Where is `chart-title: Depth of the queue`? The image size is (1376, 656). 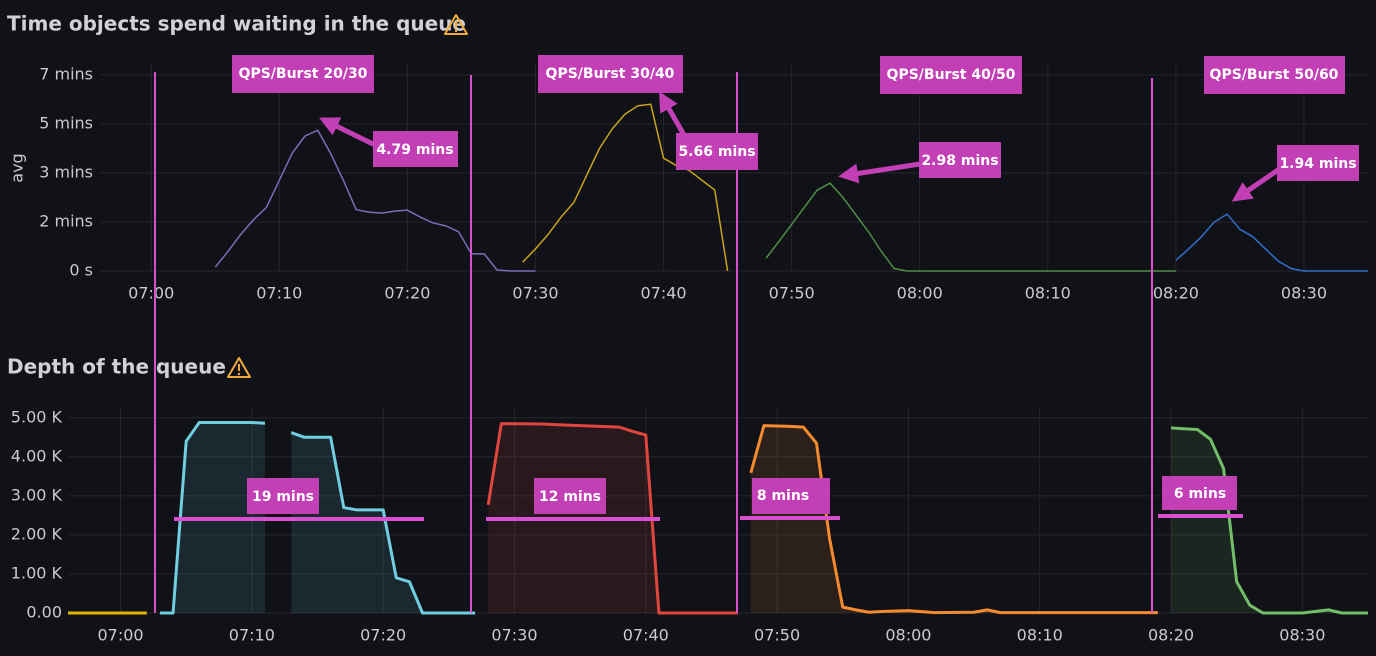 chart-title: Depth of the queue is located at coordinates (116, 367).